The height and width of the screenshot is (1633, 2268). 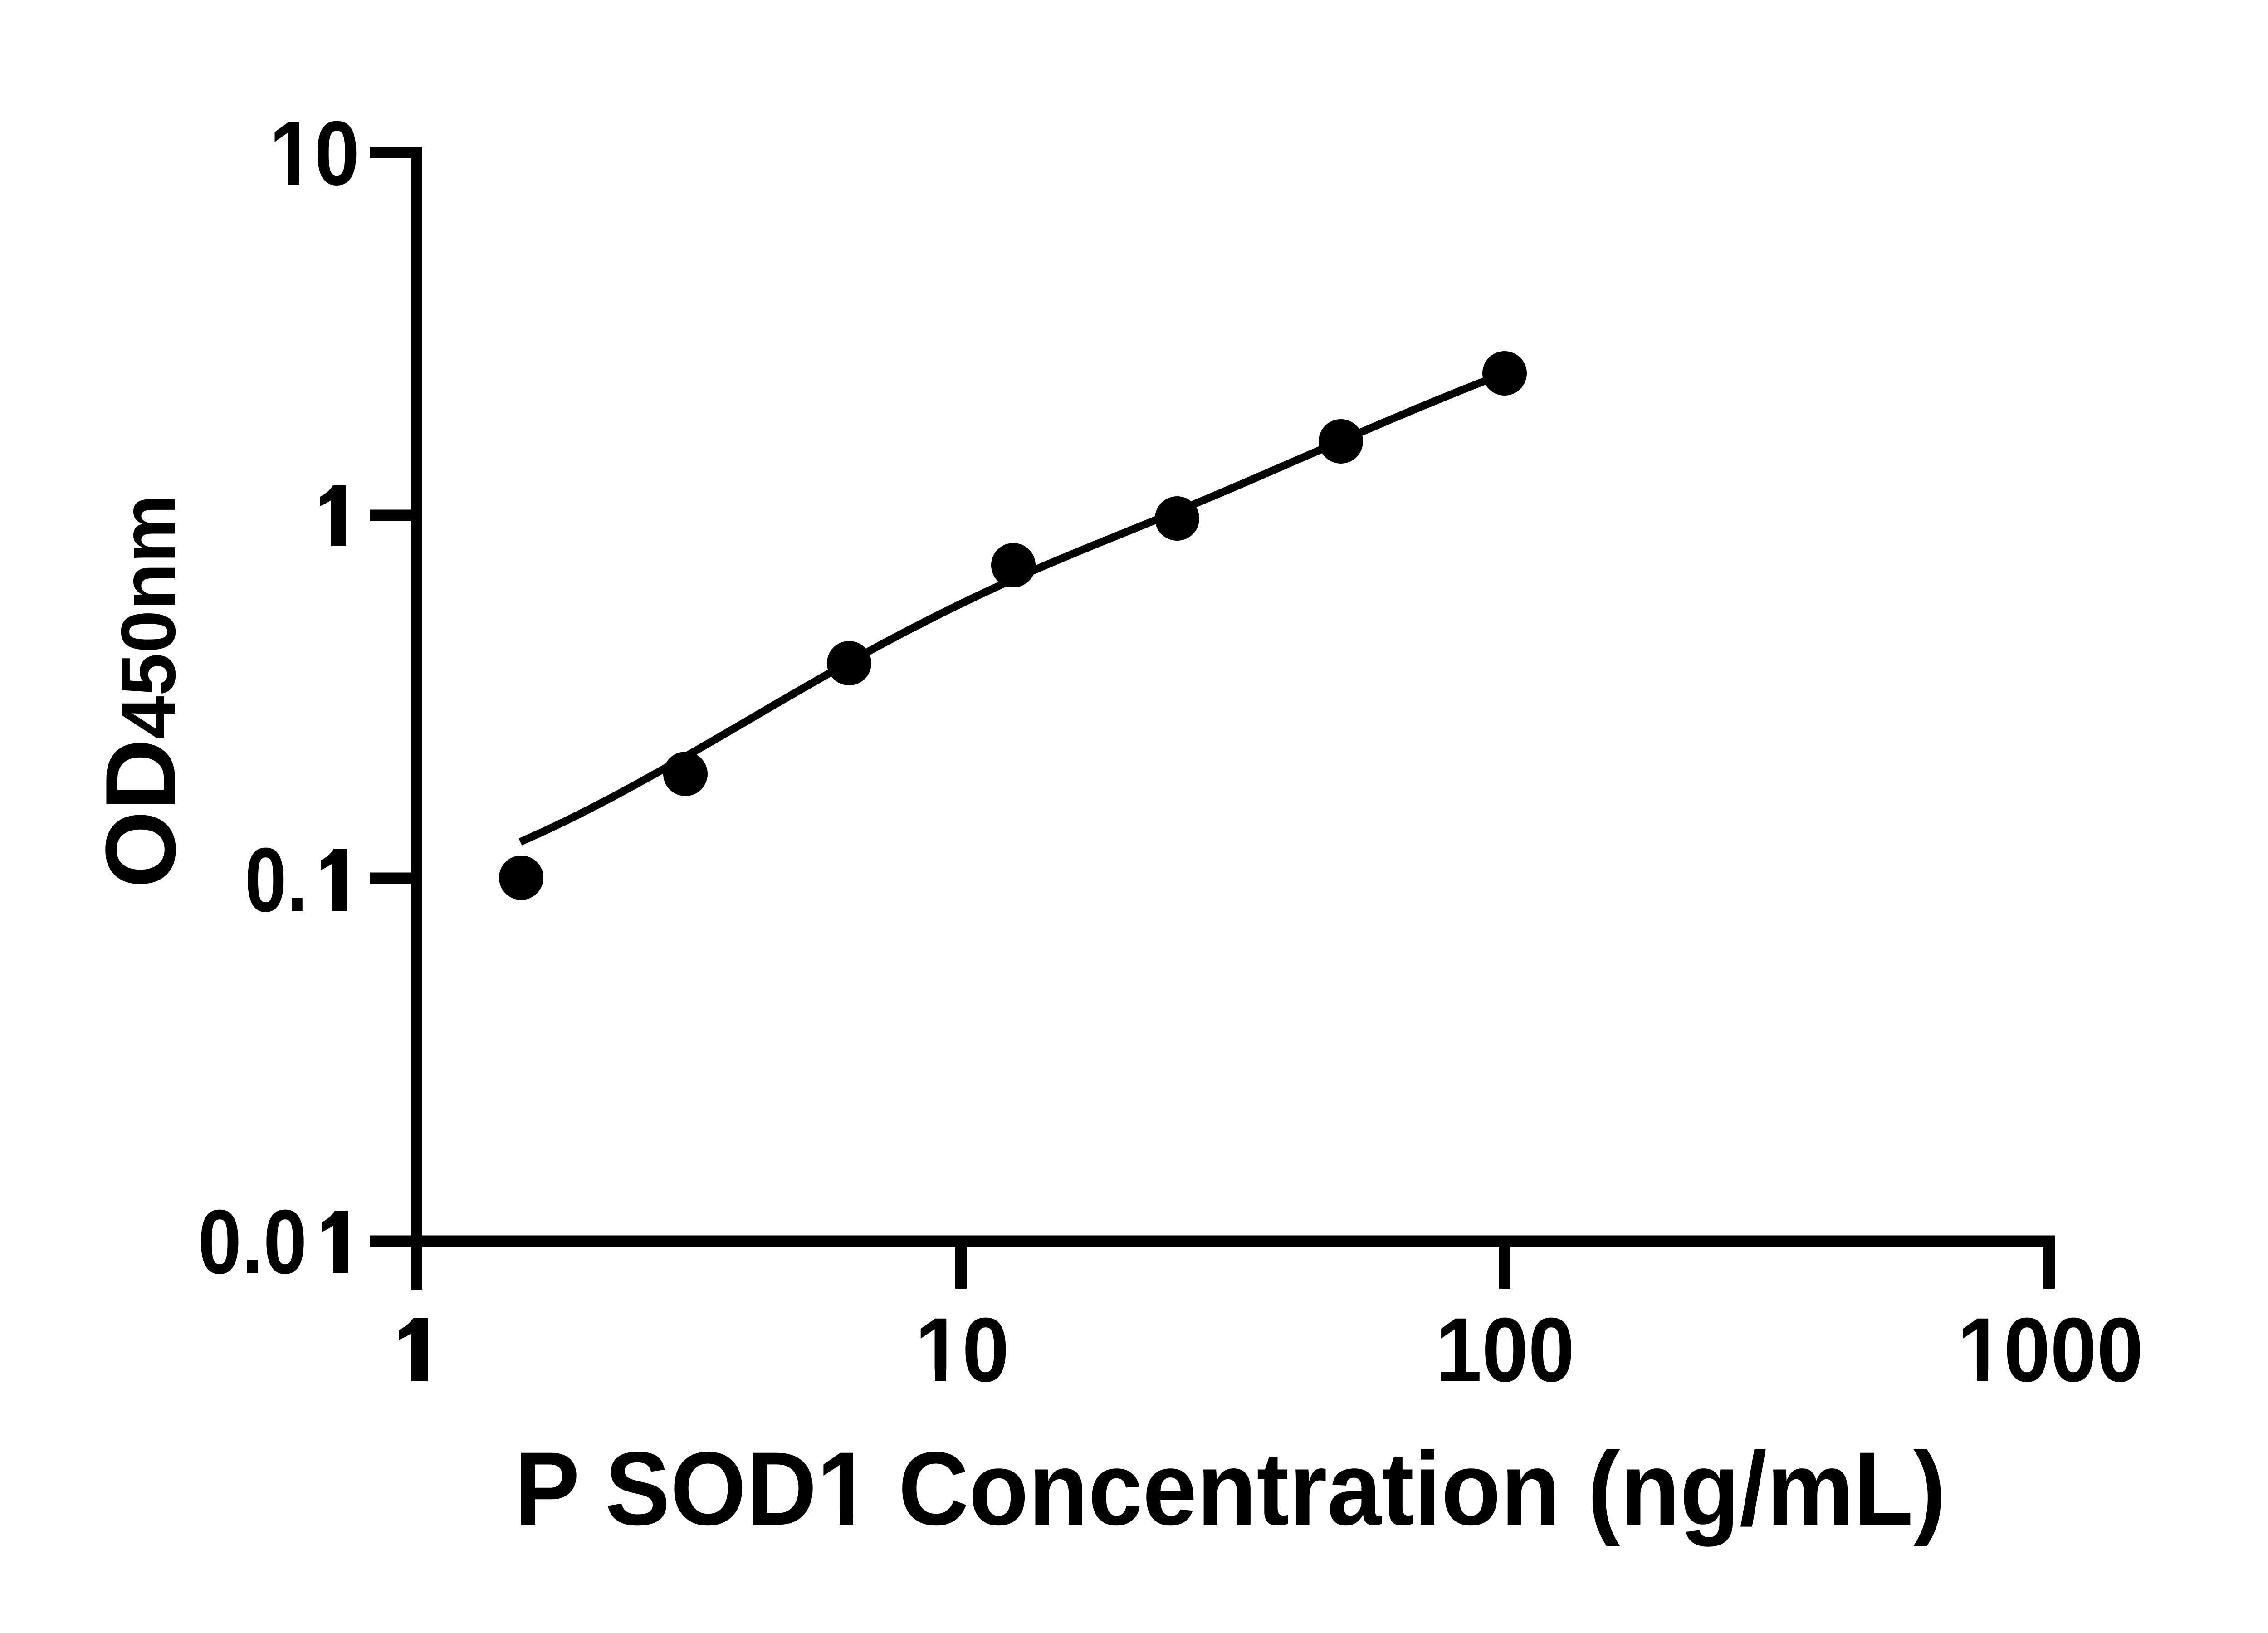 What do you see at coordinates (2050, 1350) in the screenshot?
I see `svg-text: 1000` at bounding box center [2050, 1350].